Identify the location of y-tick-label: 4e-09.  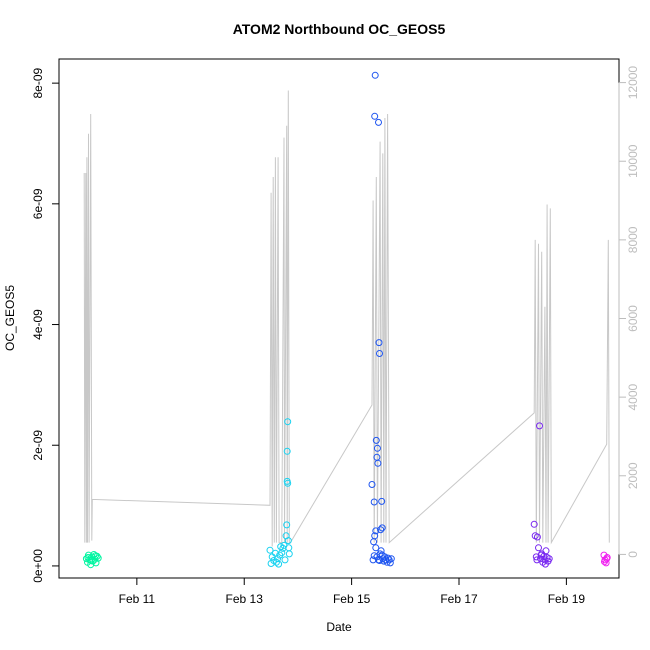
(38, 324).